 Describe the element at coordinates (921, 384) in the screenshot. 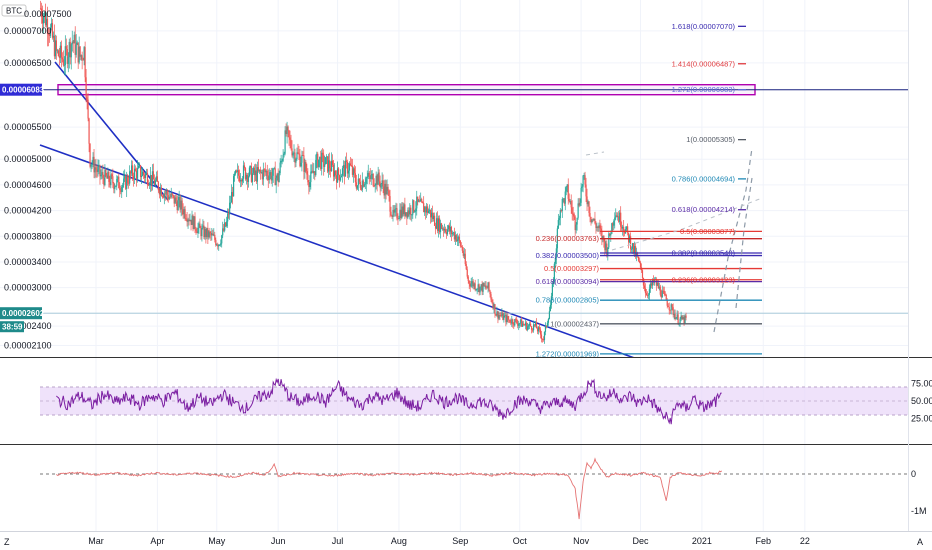

I see `rsi-tick-label: 75.00` at that location.